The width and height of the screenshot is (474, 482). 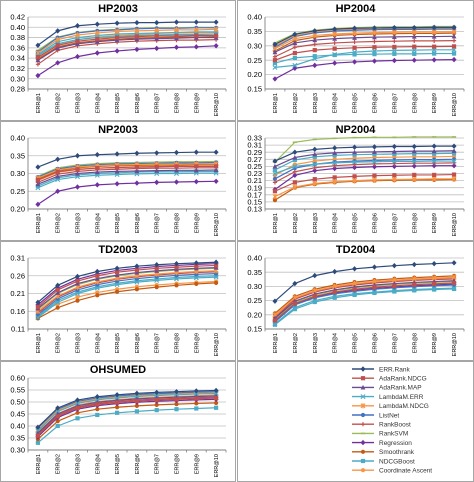 What do you see at coordinates (356, 250) in the screenshot?
I see `panel-title: TD2004` at bounding box center [356, 250].